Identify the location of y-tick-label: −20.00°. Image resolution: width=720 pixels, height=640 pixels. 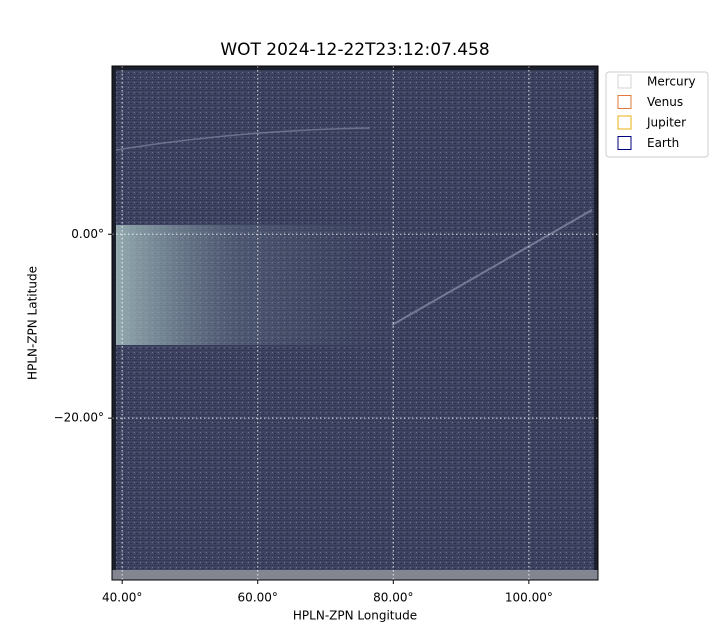
(79, 418).